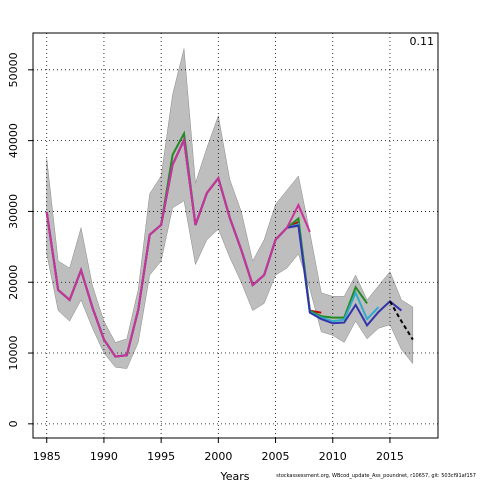 This screenshot has height=480, width=480. What do you see at coordinates (276, 456) in the screenshot?
I see `x-tick-label: 2005` at bounding box center [276, 456].